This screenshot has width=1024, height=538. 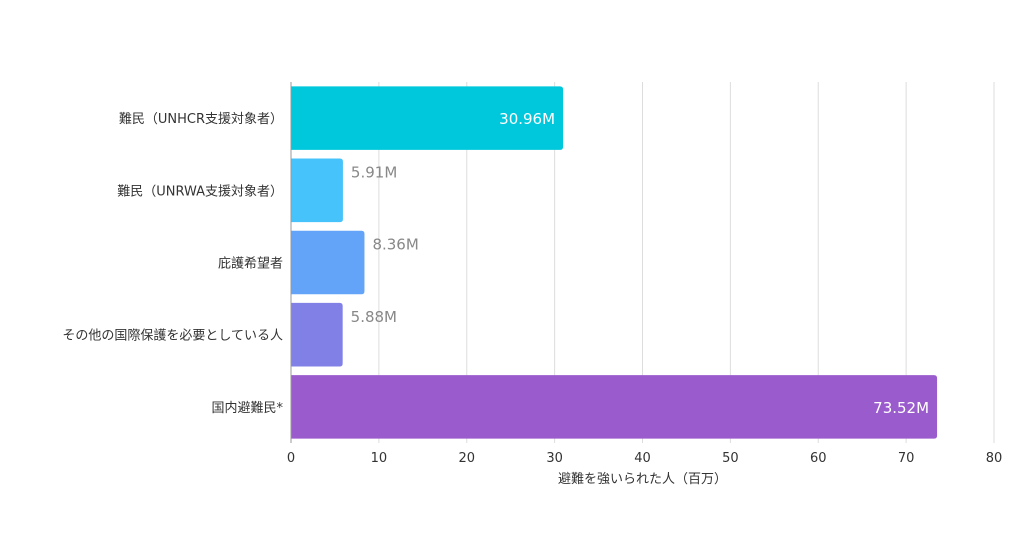 I want to click on x-tick-10: 10, so click(x=379, y=458).